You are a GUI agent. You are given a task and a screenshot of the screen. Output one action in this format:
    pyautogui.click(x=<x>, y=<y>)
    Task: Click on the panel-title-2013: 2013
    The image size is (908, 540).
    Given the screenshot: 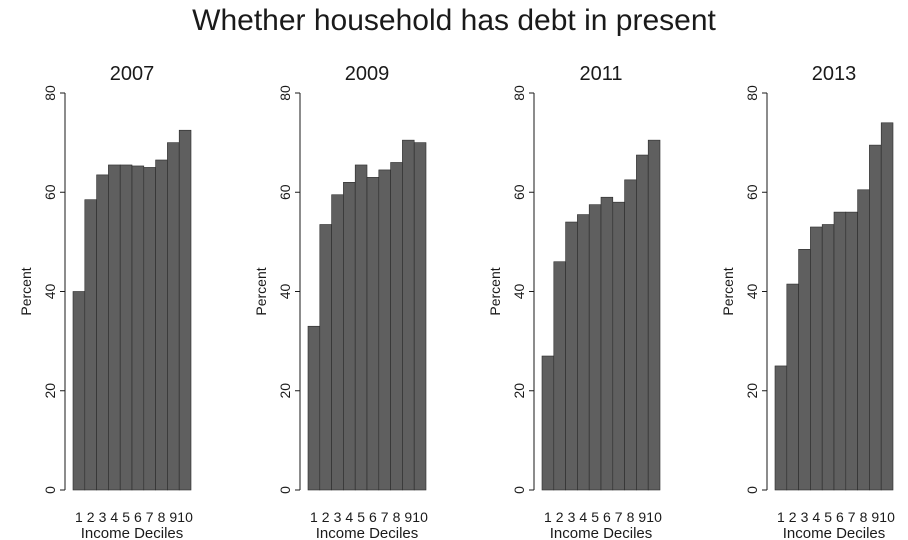 What is the action you would take?
    pyautogui.click(x=834, y=74)
    